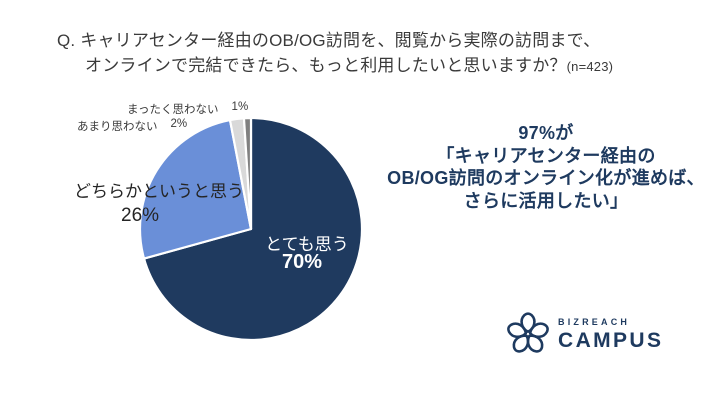 This screenshot has width=720, height=405. I want to click on pie-label-amari-pct: 2%, so click(179, 124).